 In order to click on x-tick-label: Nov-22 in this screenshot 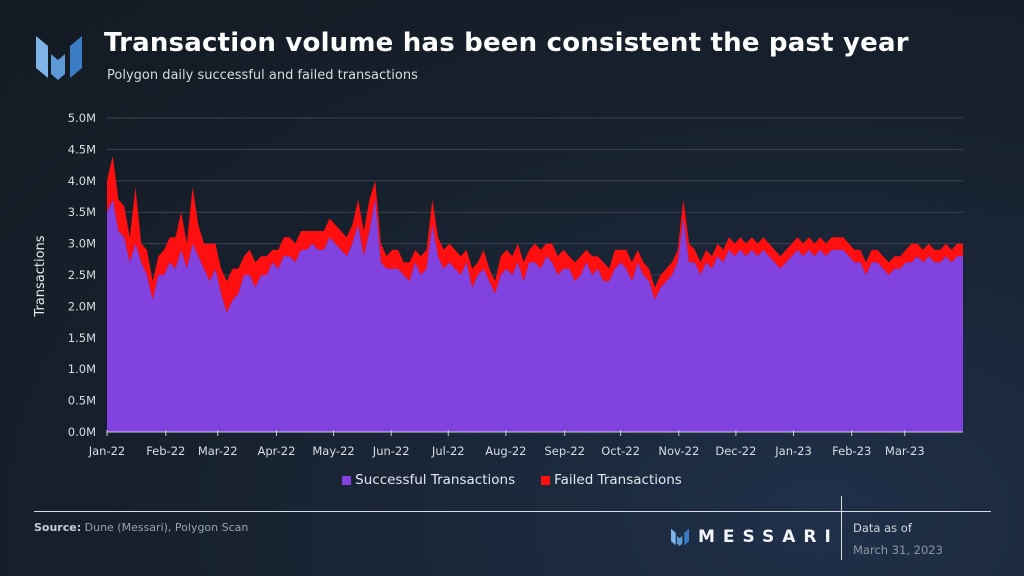, I will do `click(678, 451)`.